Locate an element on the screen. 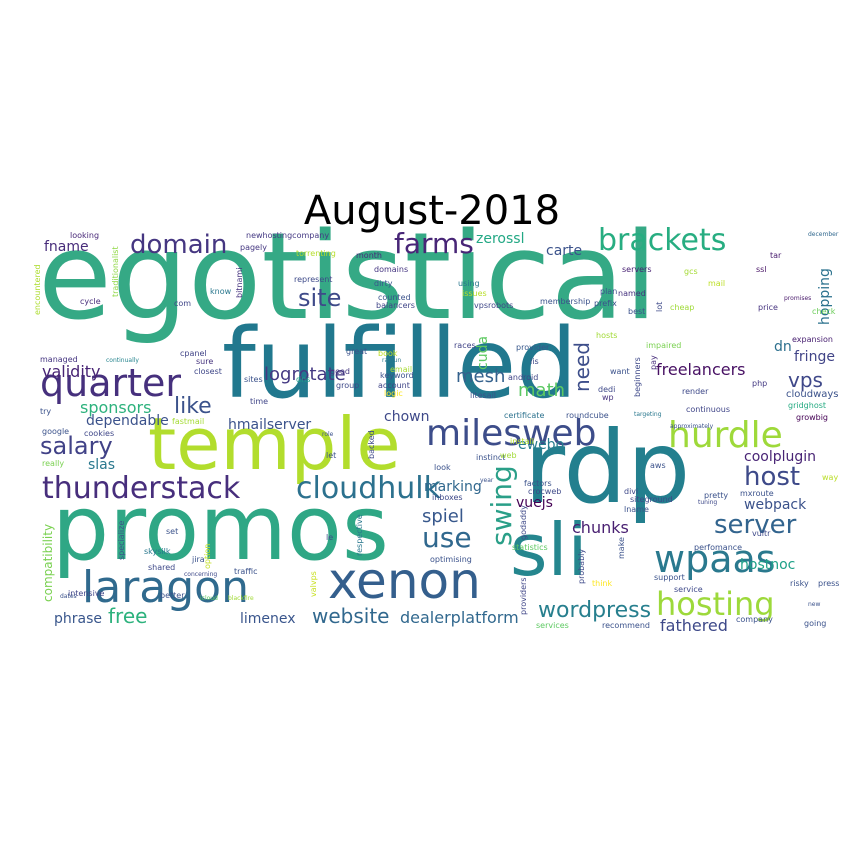 The height and width of the screenshot is (864, 864). cloud-word: continuous is located at coordinates (708, 409).